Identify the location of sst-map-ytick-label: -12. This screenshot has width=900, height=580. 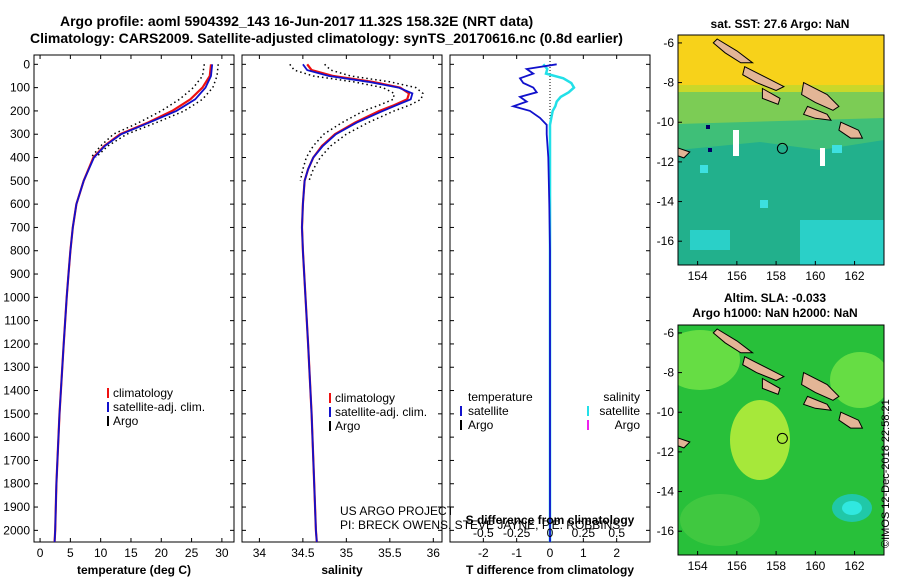
(666, 162).